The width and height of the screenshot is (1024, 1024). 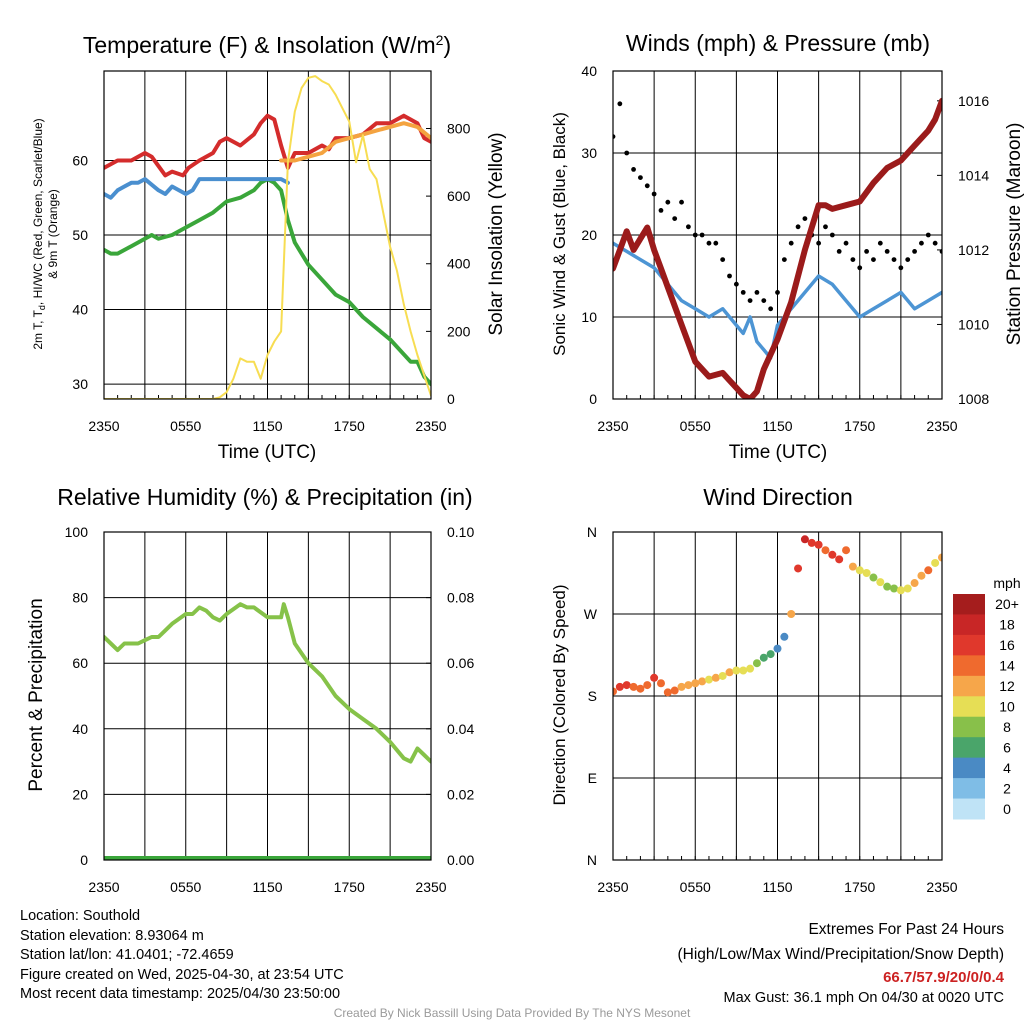 I want to click on y-tick-label-right: 0.00, so click(x=460, y=860).